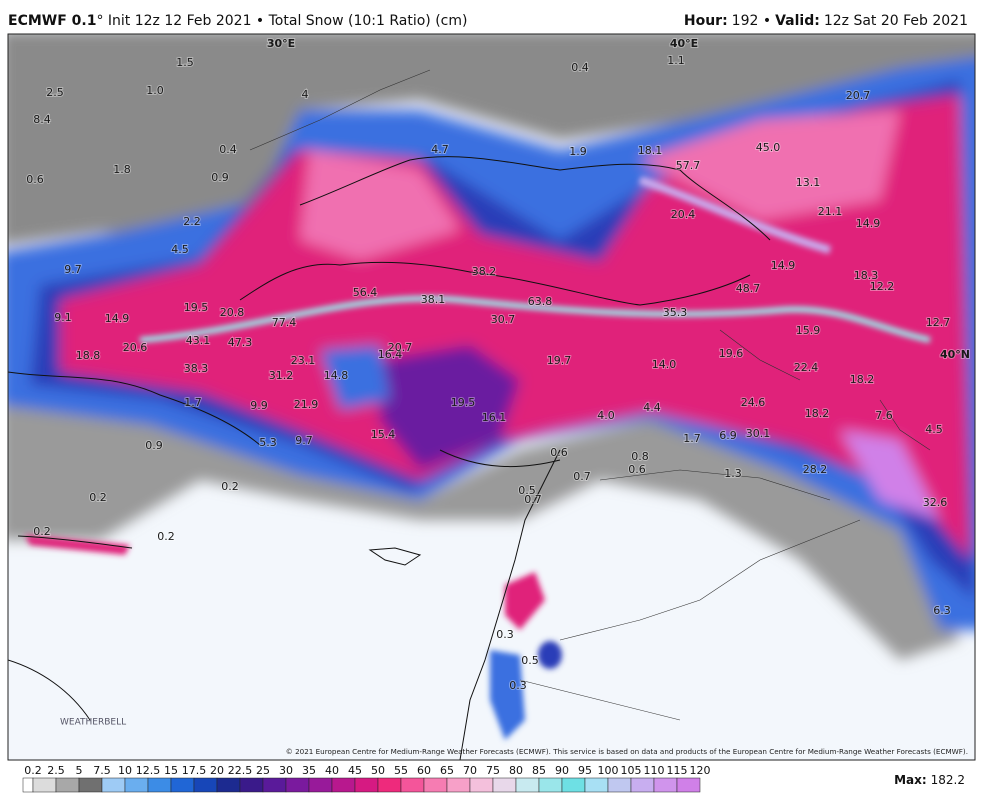 The image size is (984, 812). What do you see at coordinates (286, 770) in the screenshot?
I see `colorbar-label: 30` at bounding box center [286, 770].